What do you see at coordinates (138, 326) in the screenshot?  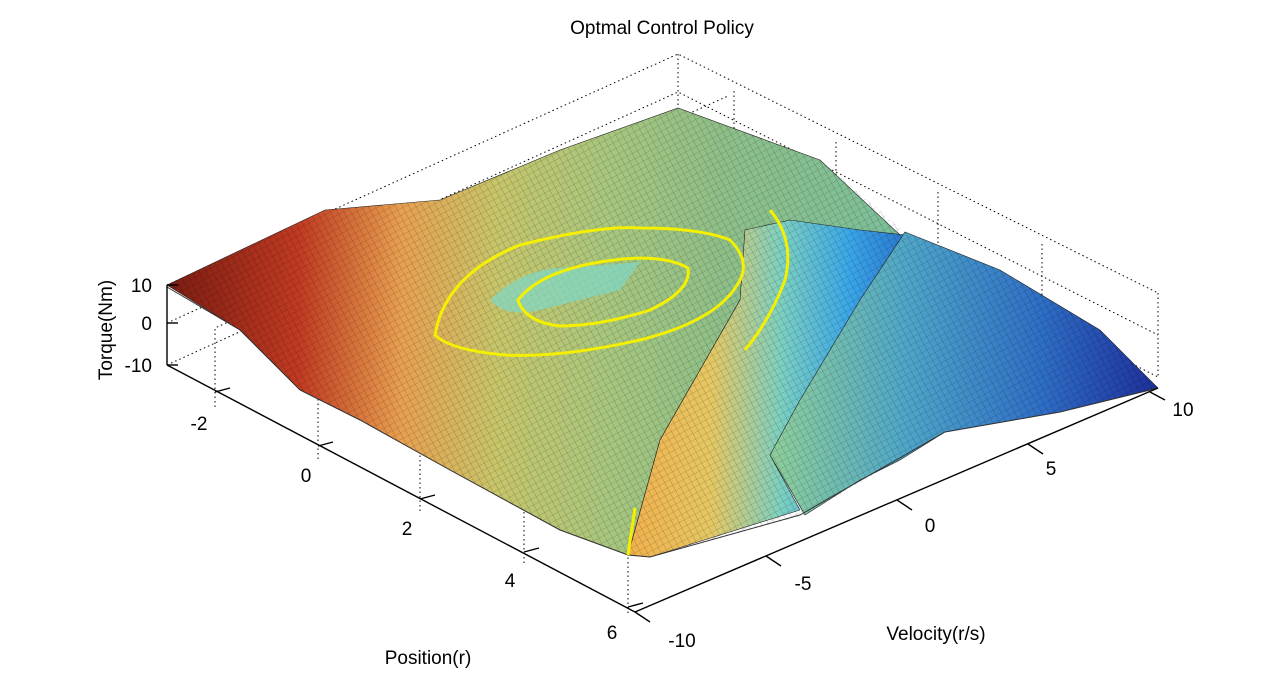 I see `z-tick-labels: 10 0 -10` at bounding box center [138, 326].